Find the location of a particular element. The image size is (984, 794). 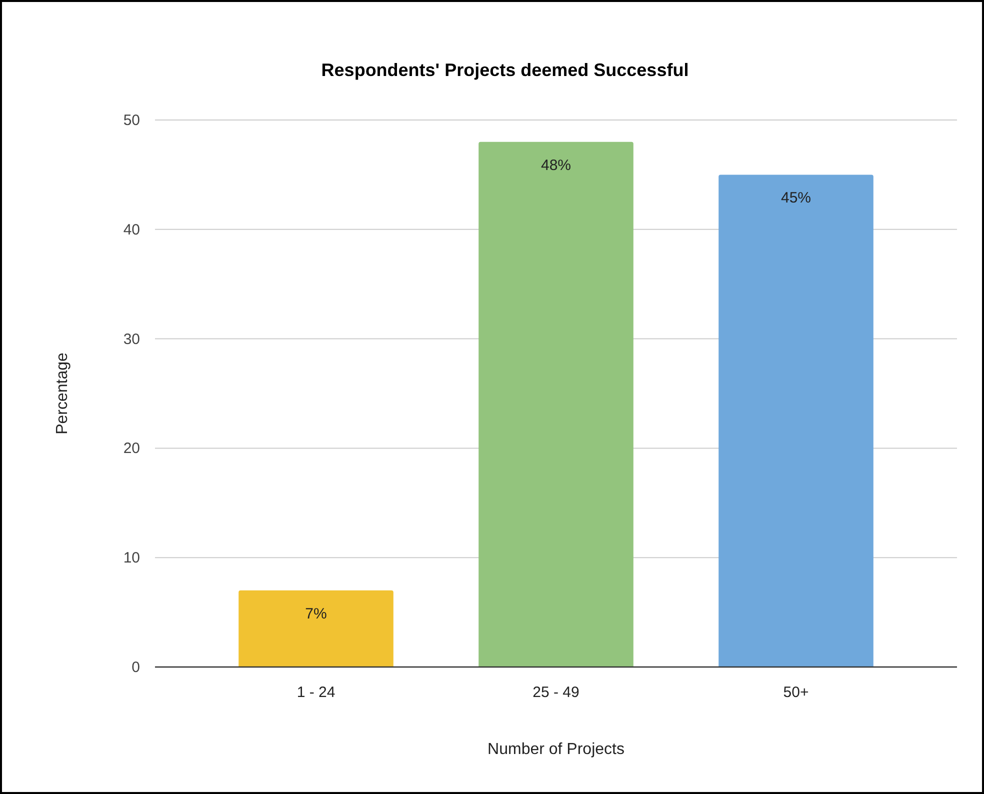

y-tick-label: 30 is located at coordinates (131, 339).